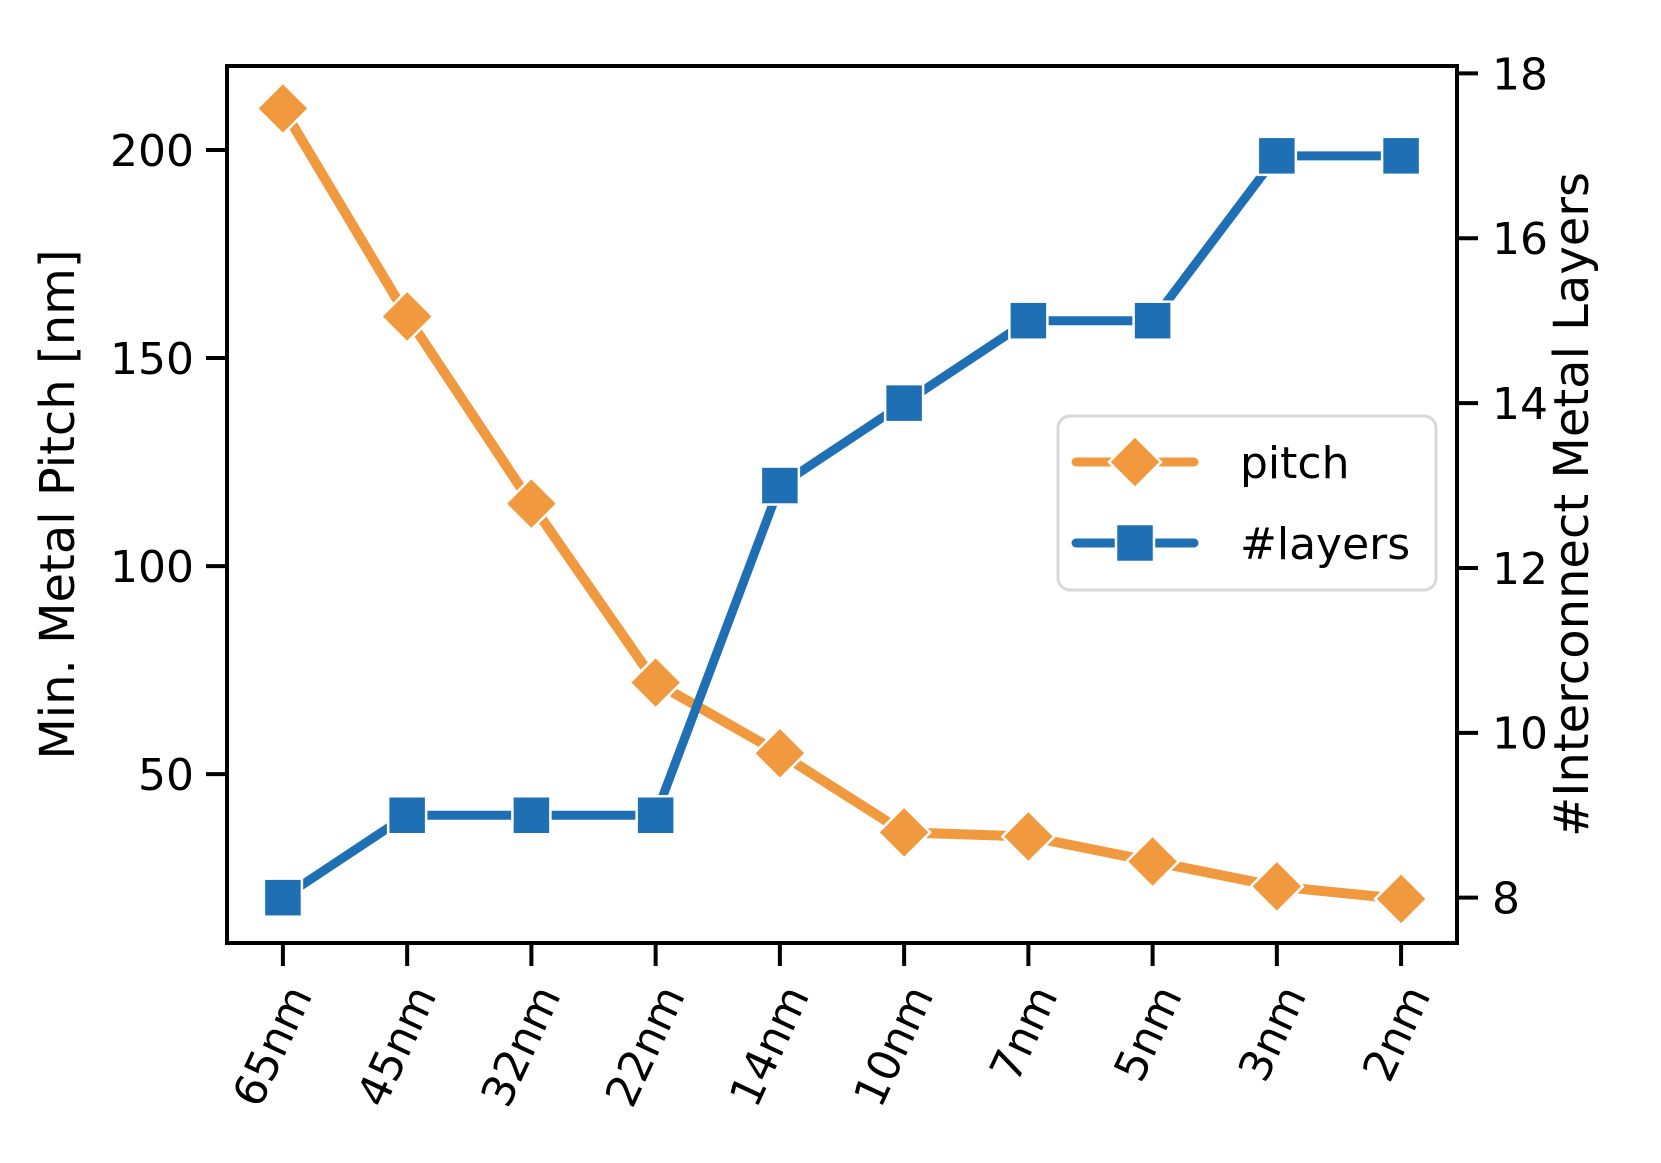  Describe the element at coordinates (531, 503) in the screenshot. I see `series-marker-pitch-32nm` at that location.